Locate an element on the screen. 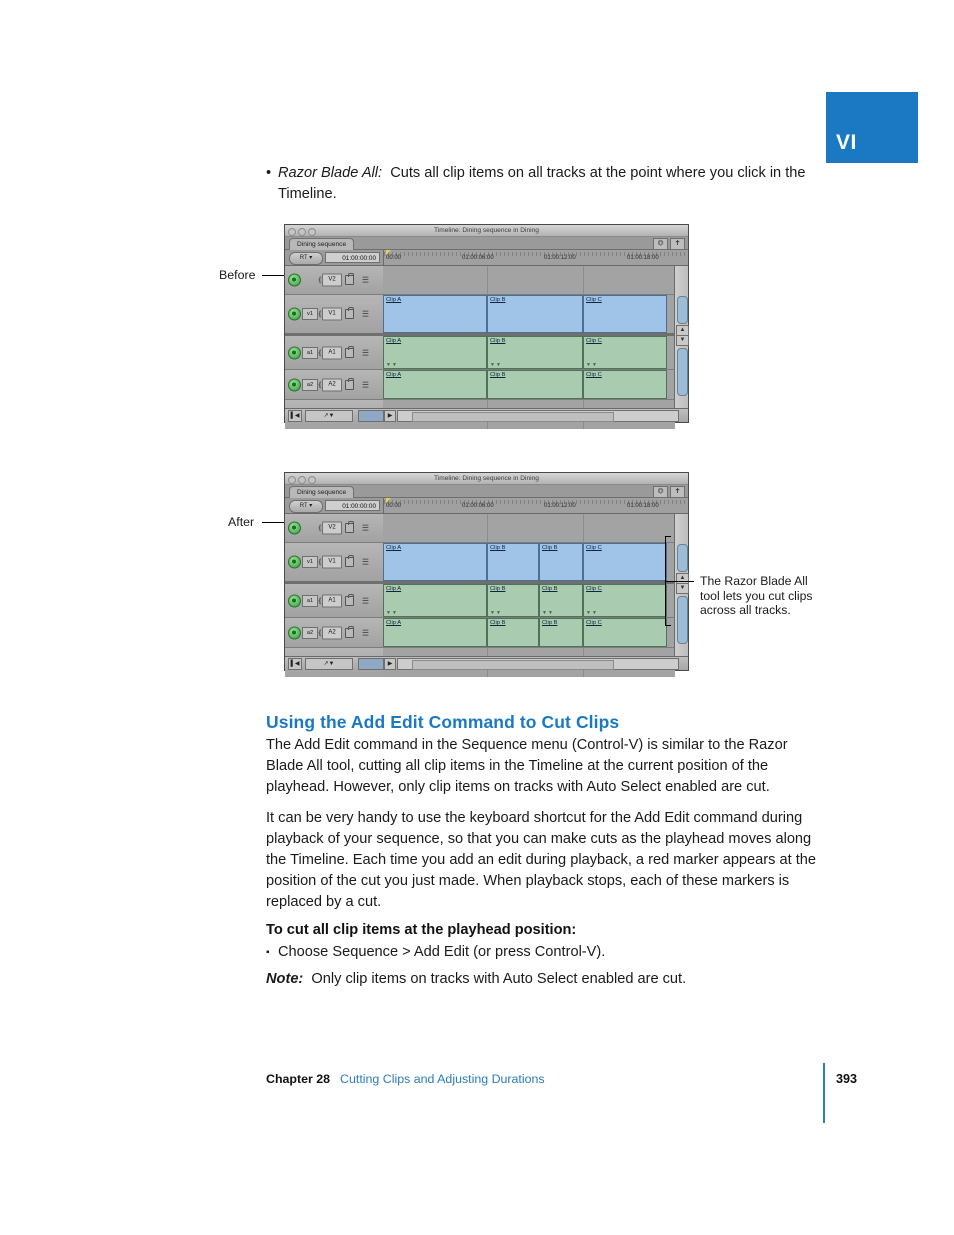  track-v1: v1 ❴ V1 ☰ Clip A Clip B Clip C is located at coordinates (486, 315).